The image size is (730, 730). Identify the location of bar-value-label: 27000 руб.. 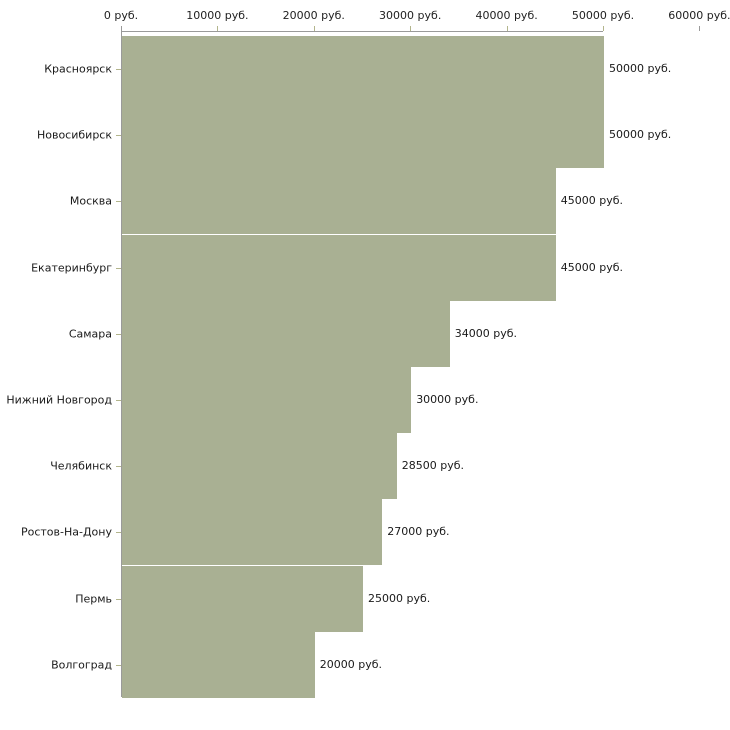
(418, 532).